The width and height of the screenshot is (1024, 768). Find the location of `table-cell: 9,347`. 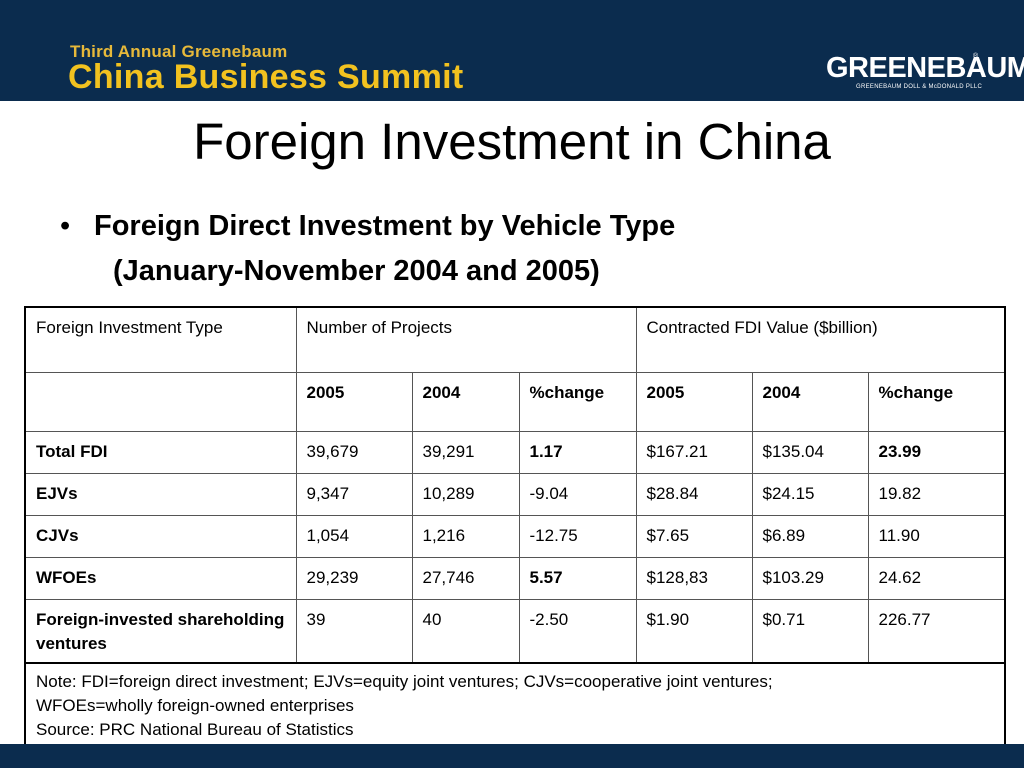

table-cell: 9,347 is located at coordinates (354, 494).